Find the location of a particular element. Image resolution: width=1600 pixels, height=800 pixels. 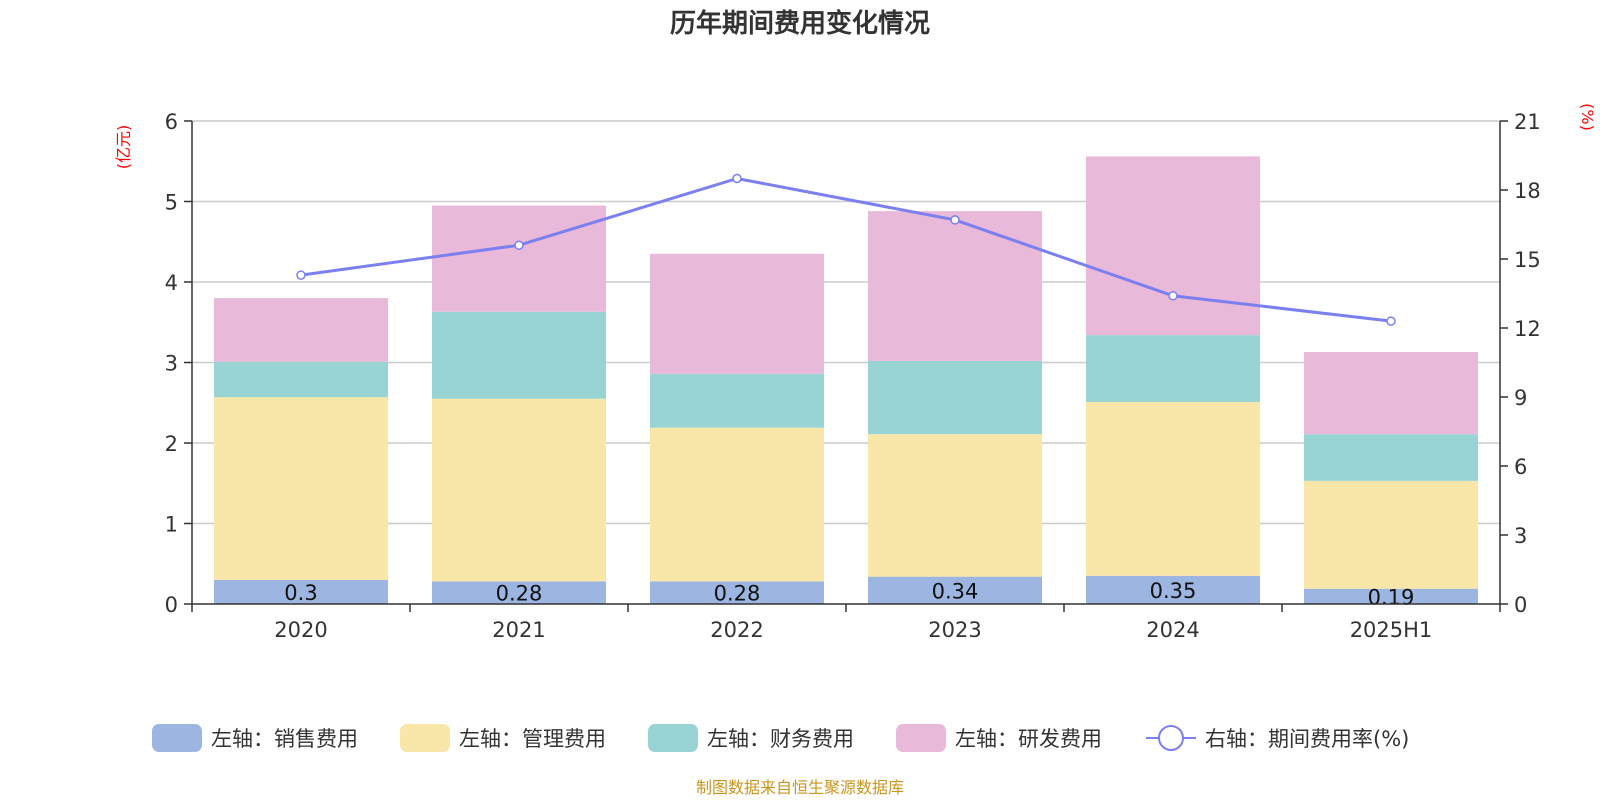

line-series is located at coordinates (846, 249).